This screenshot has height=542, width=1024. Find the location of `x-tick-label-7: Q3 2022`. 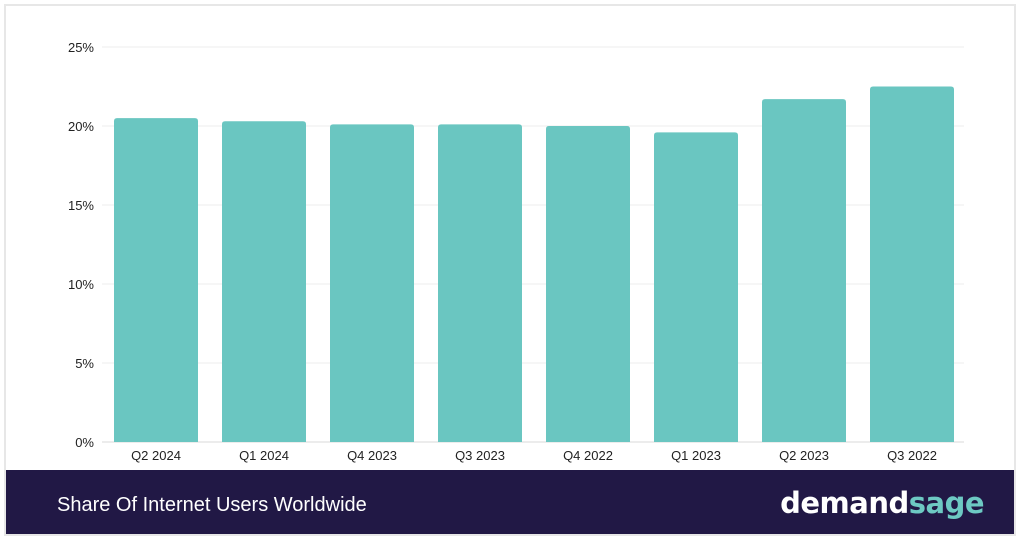

x-tick-label-7: Q3 2022 is located at coordinates (912, 455).